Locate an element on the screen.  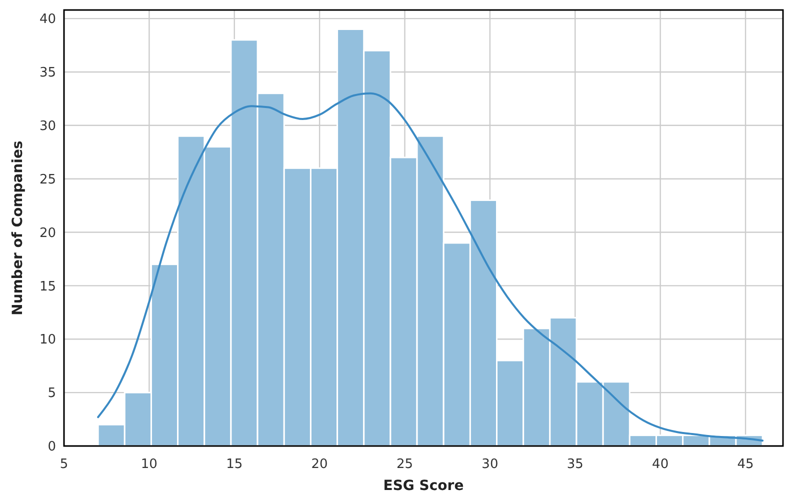
y-tick-label: 20 is located at coordinates (47, 233).